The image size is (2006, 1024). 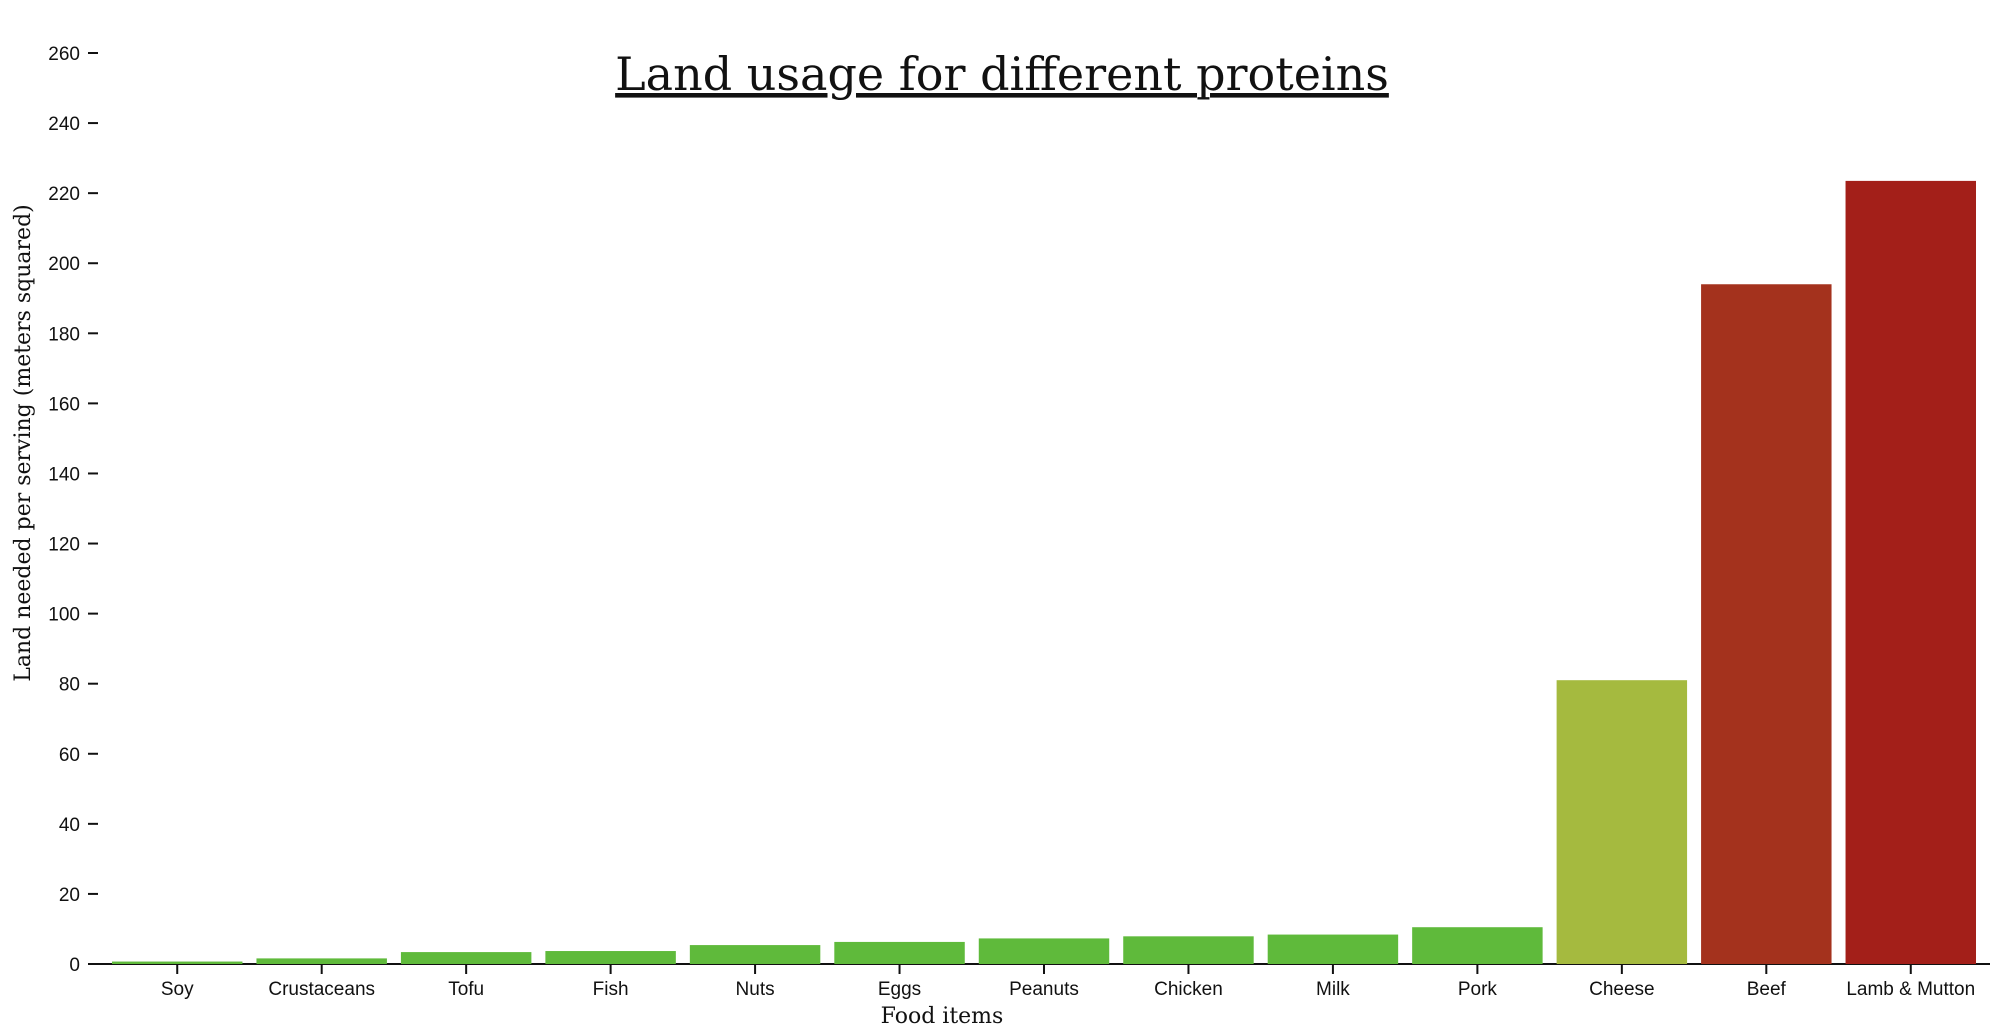 What do you see at coordinates (64, 124) in the screenshot?
I see `y-tick-label: 240` at bounding box center [64, 124].